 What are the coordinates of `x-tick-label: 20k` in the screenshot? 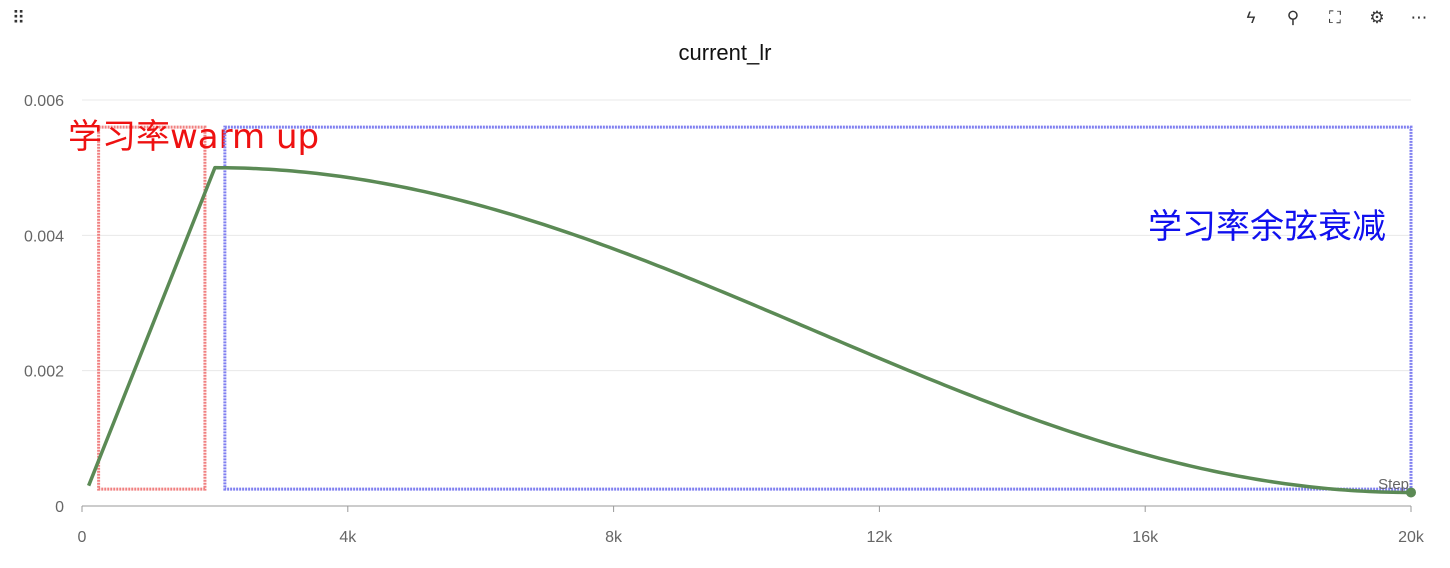 It's located at (1411, 537).